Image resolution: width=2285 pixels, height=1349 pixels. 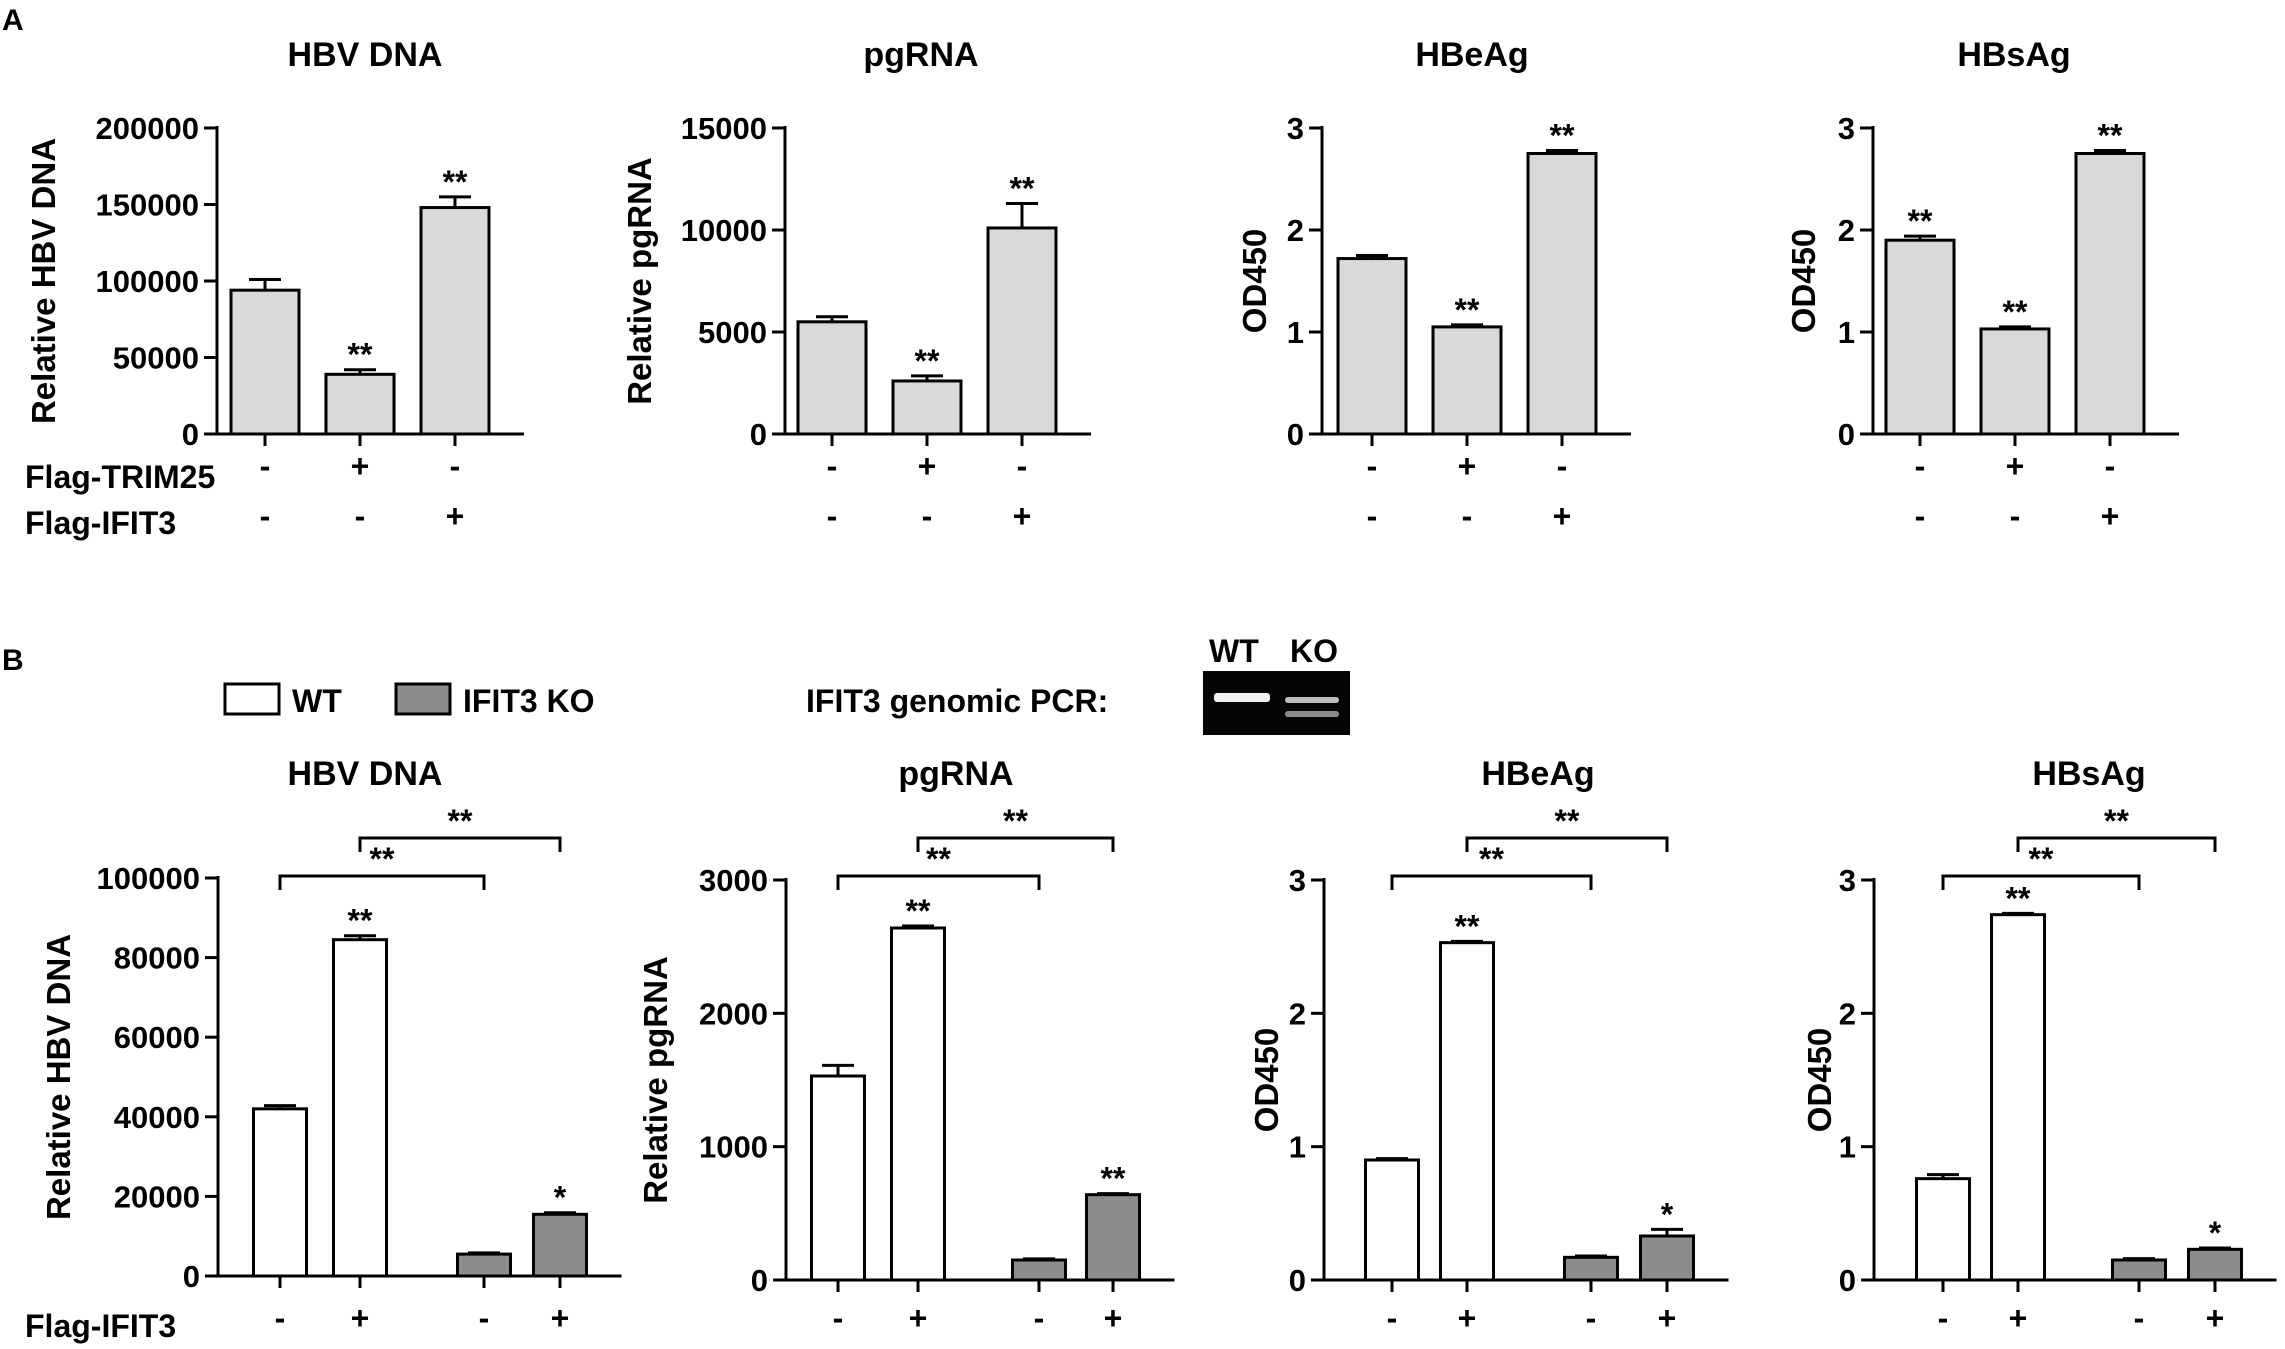 What do you see at coordinates (156, 358) in the screenshot?
I see `y-tick-label: 50000` at bounding box center [156, 358].